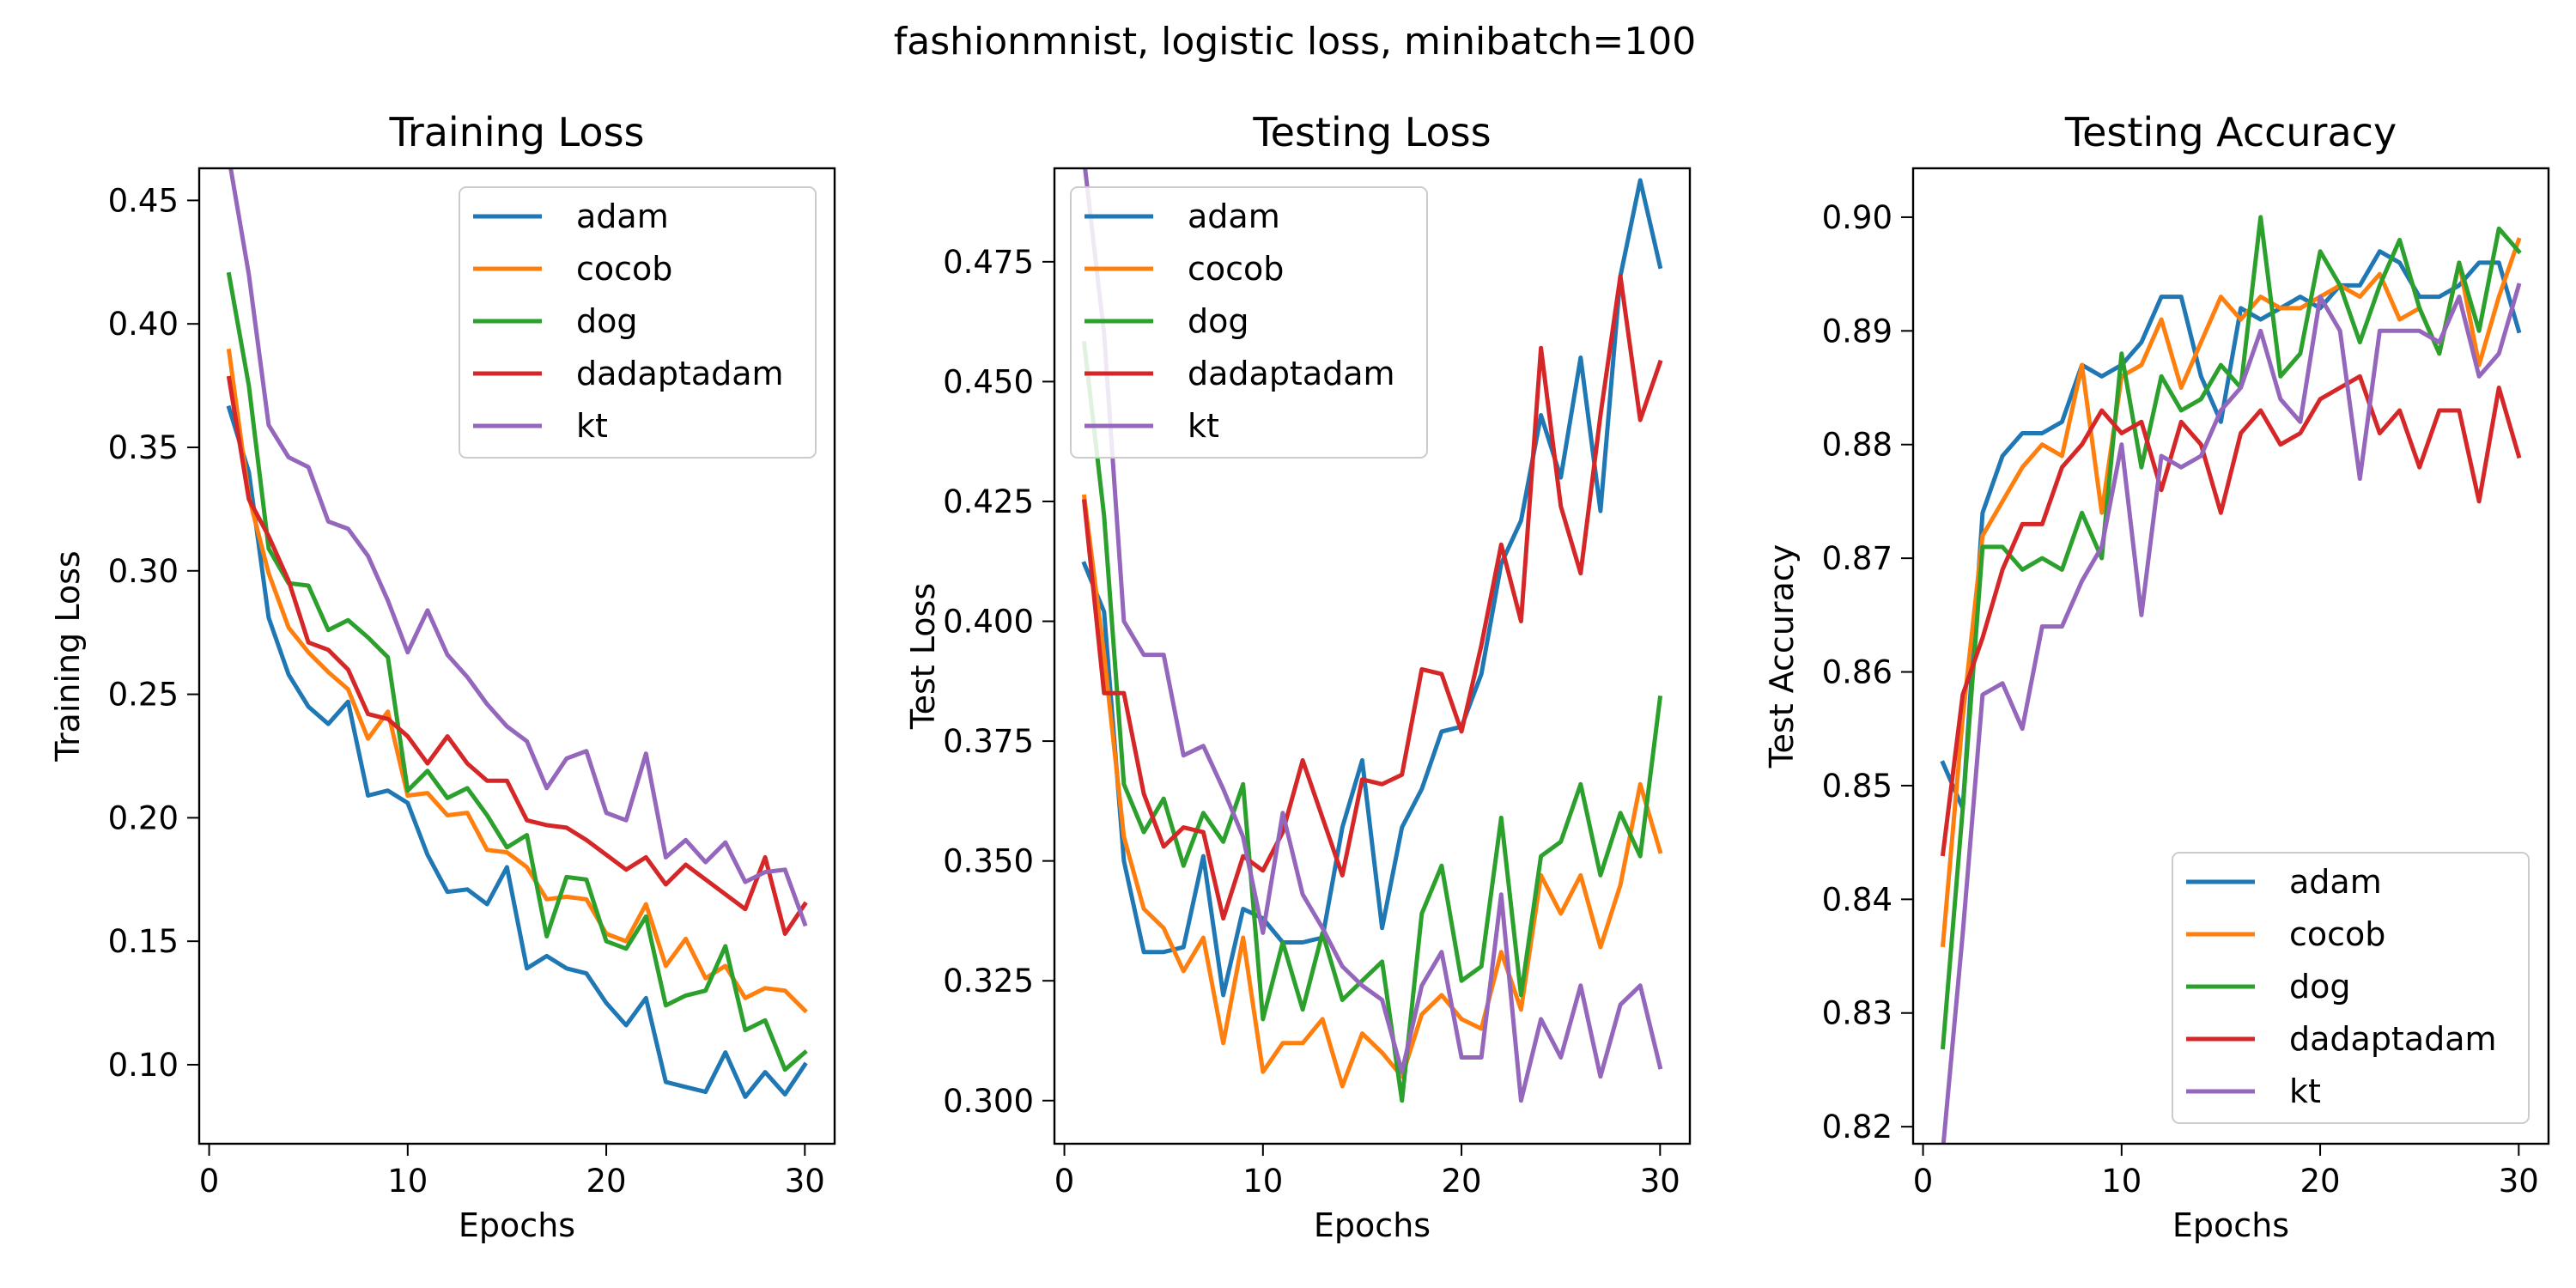 The image size is (2576, 1288). What do you see at coordinates (988, 981) in the screenshot?
I see `y-tick-label: 0.325` at bounding box center [988, 981].